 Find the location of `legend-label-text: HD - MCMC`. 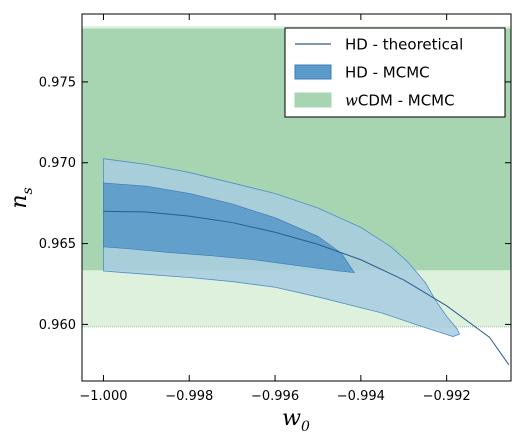

legend-label-text: HD - MCMC is located at coordinates (387, 73).